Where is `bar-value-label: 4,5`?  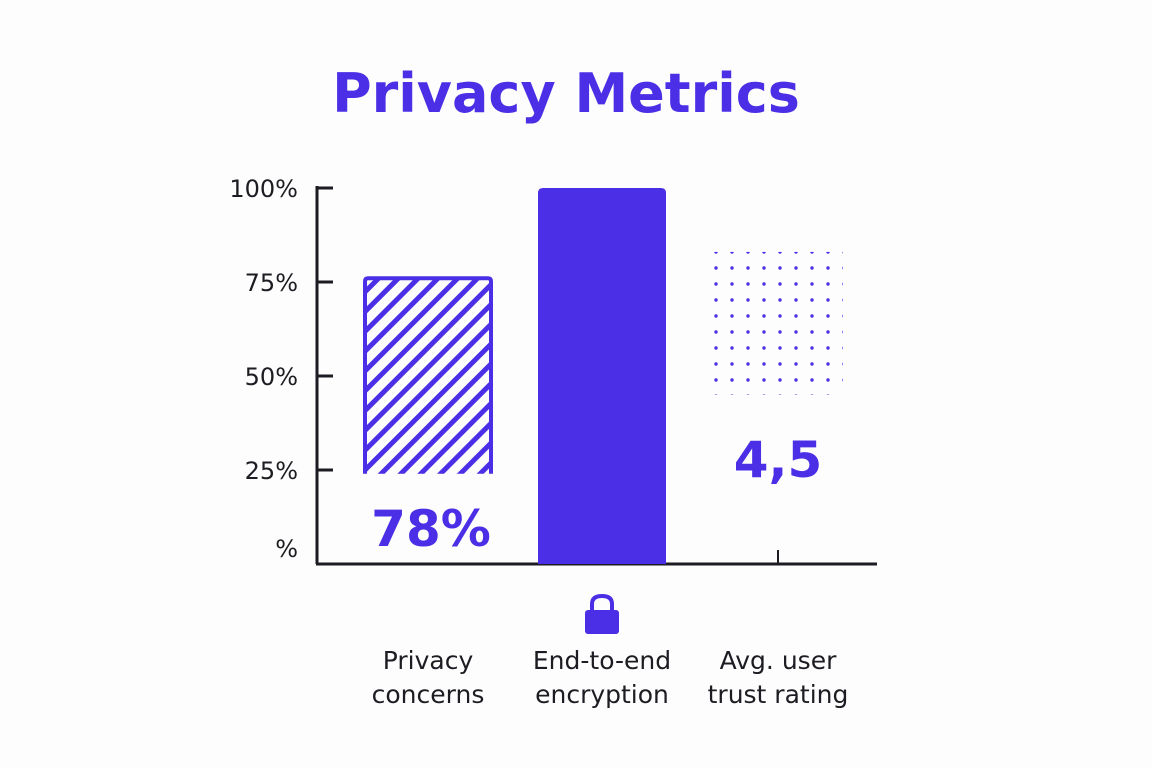 bar-value-label: 4,5 is located at coordinates (778, 460).